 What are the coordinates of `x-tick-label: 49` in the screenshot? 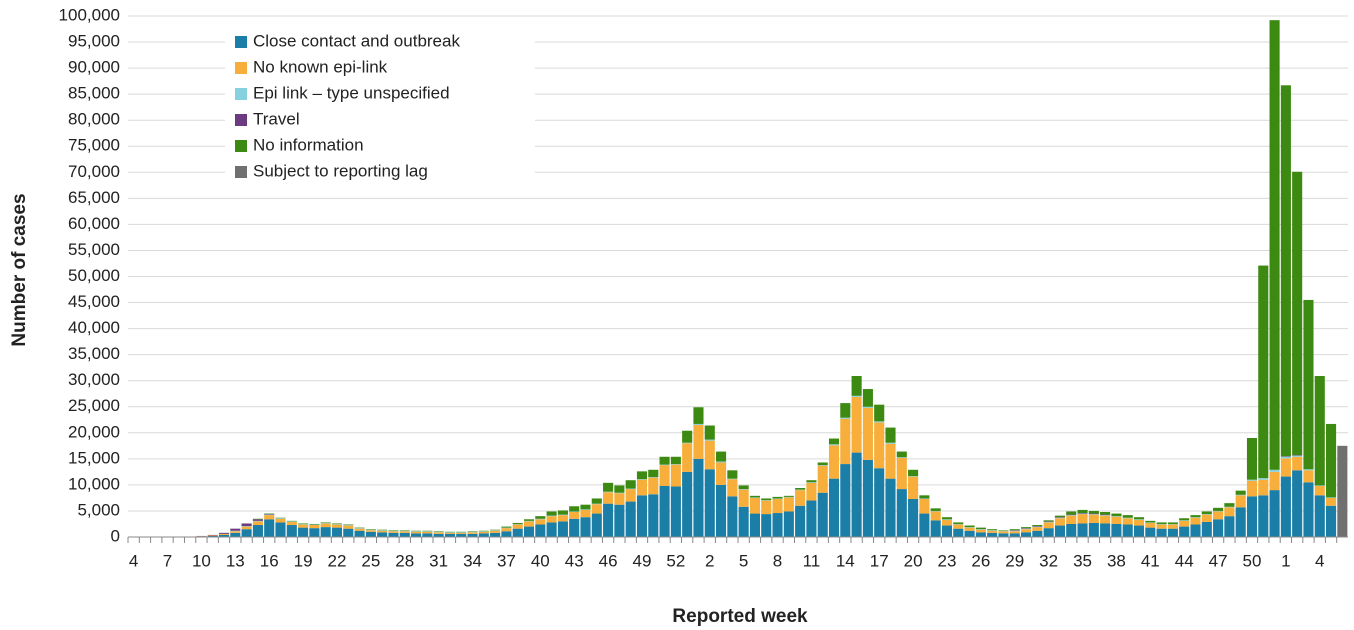 It's located at (642, 560).